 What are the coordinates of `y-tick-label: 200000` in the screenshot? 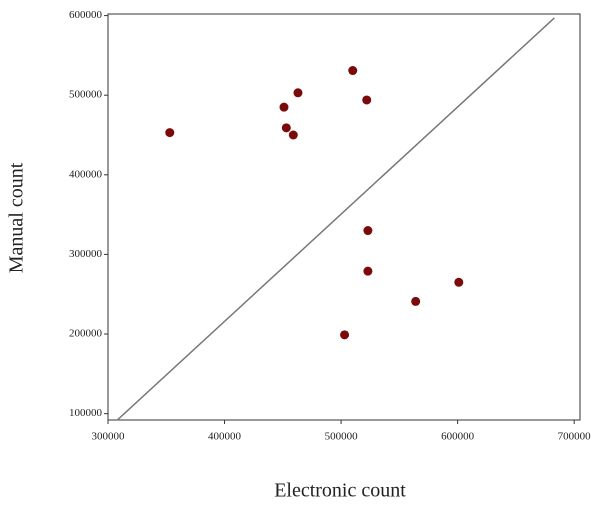 It's located at (86, 334).